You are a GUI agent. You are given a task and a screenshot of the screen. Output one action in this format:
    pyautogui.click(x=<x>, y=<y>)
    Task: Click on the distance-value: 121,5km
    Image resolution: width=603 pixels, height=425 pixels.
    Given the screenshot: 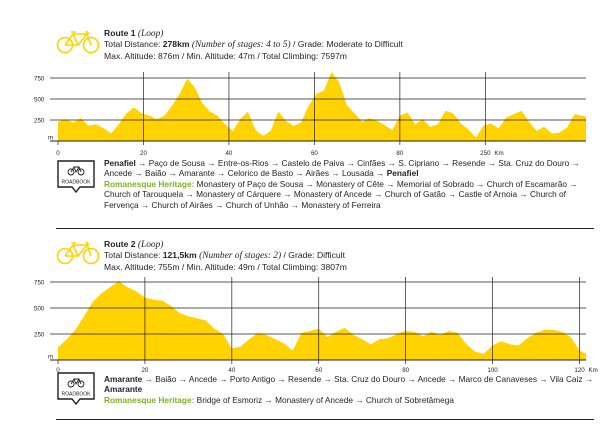 What is the action you would take?
    pyautogui.click(x=179, y=255)
    